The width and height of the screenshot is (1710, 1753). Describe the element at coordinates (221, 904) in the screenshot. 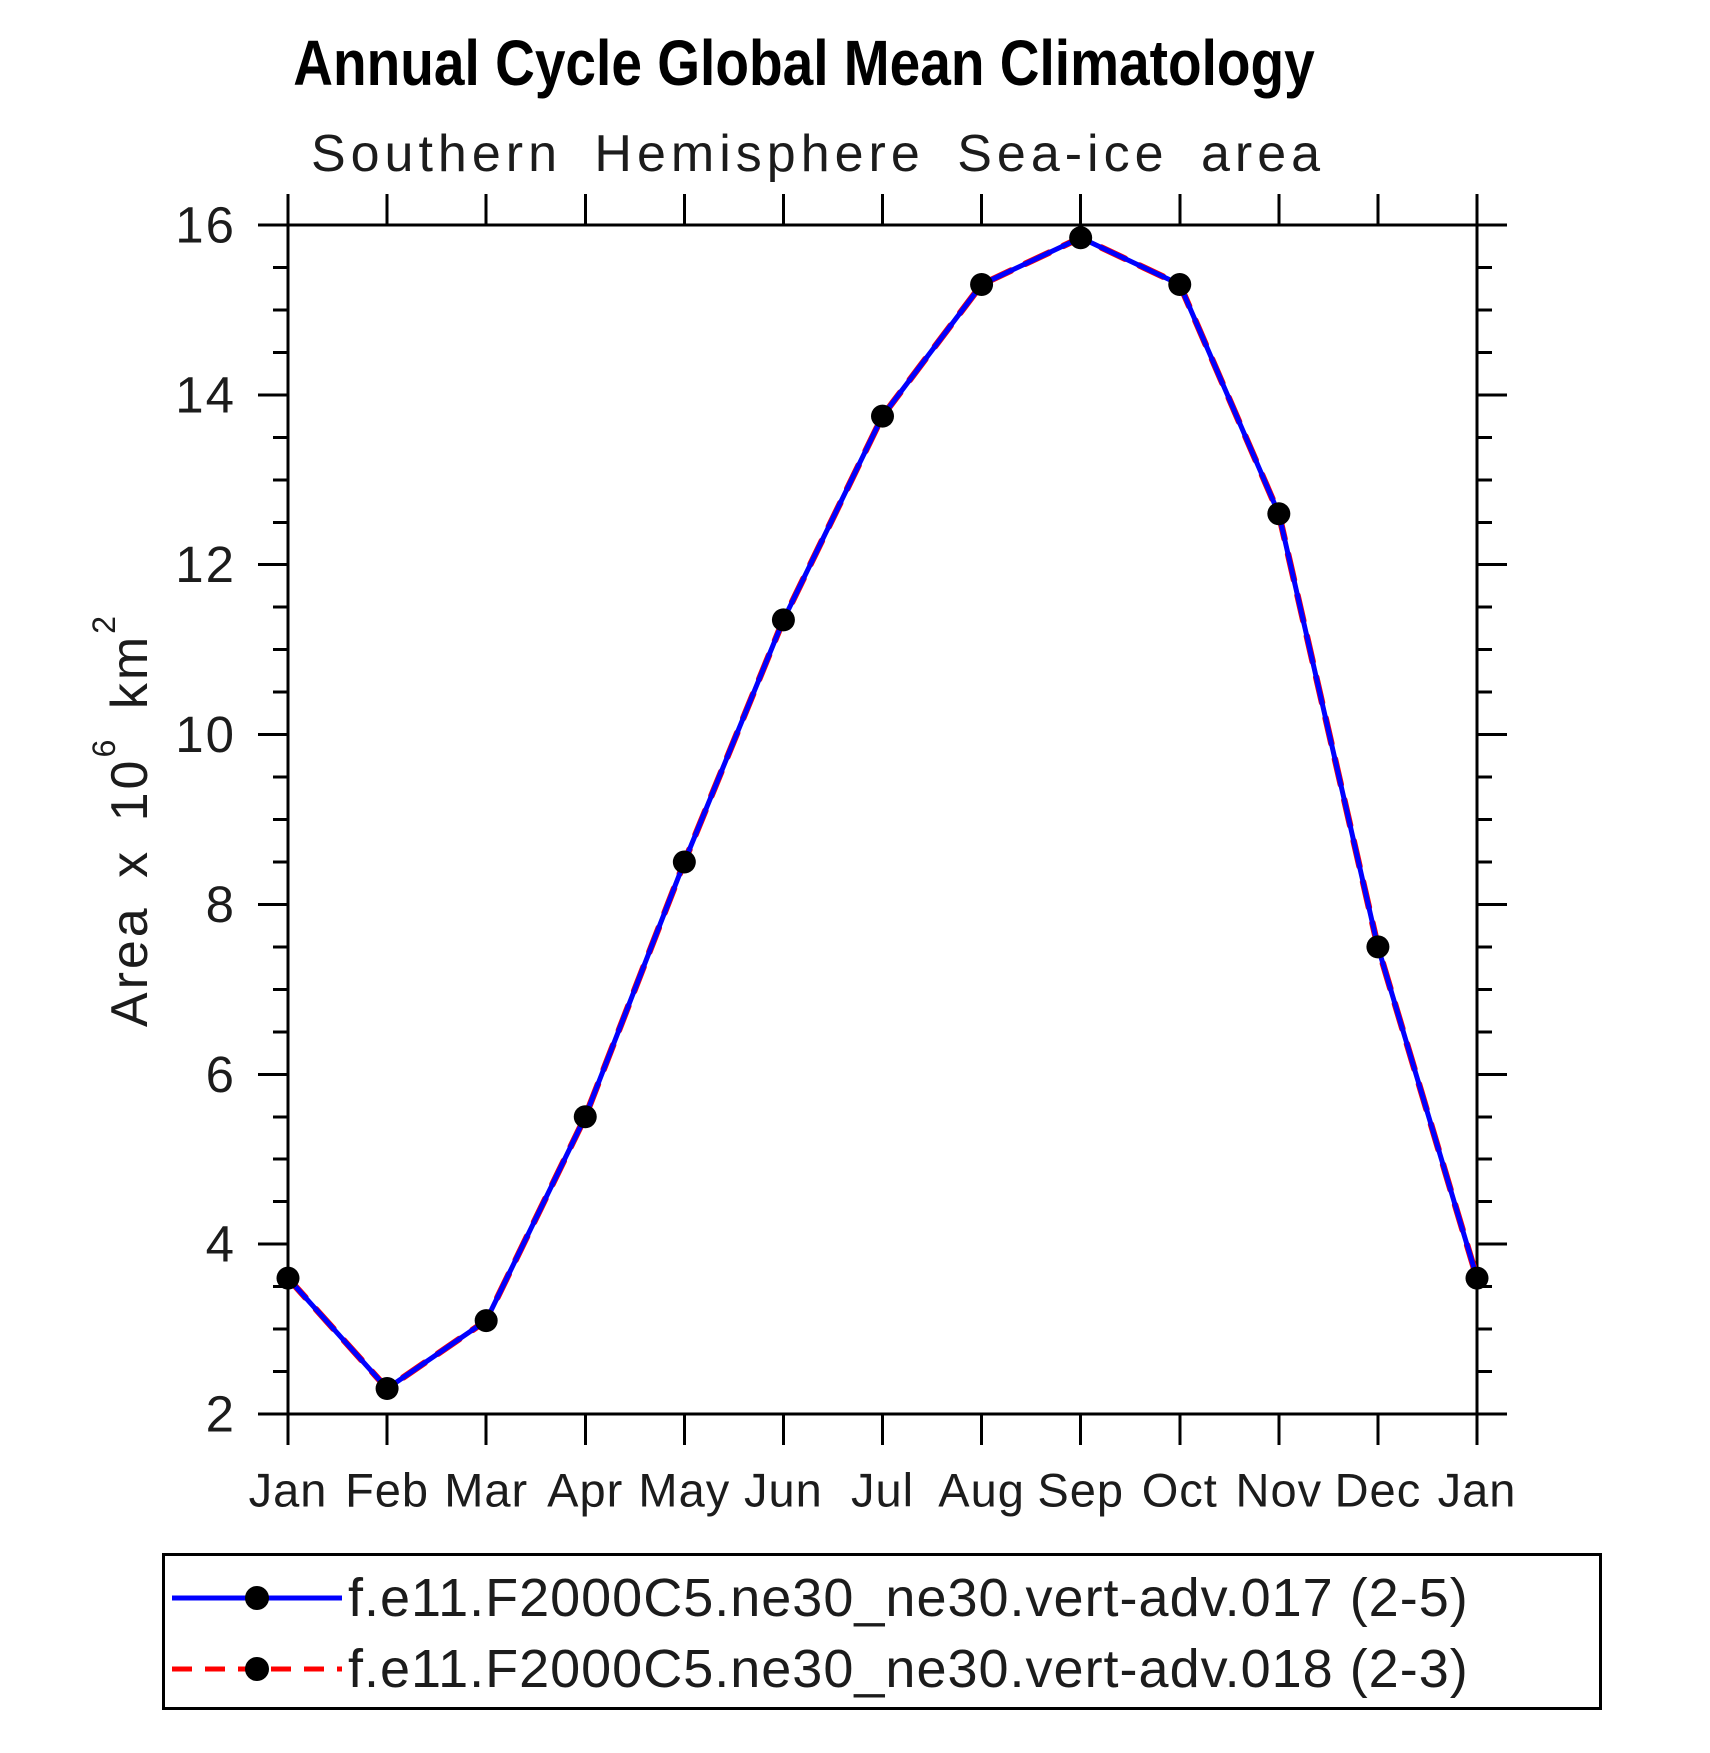

I see `y-tick-label: 8` at that location.